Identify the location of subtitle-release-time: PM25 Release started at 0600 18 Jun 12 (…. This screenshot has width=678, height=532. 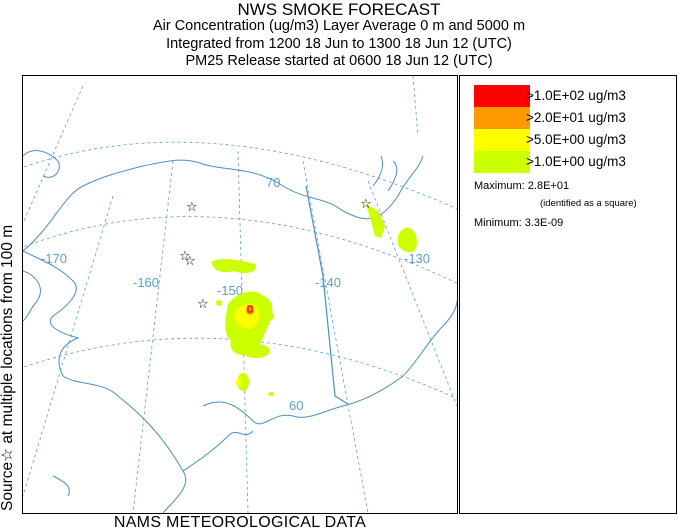
(339, 61).